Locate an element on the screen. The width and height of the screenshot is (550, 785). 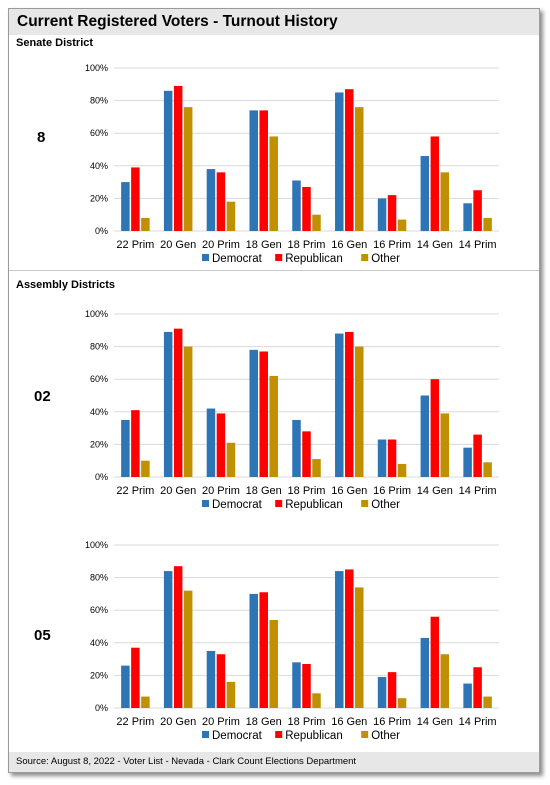
x-tick-label: 16 Prim is located at coordinates (392, 491).